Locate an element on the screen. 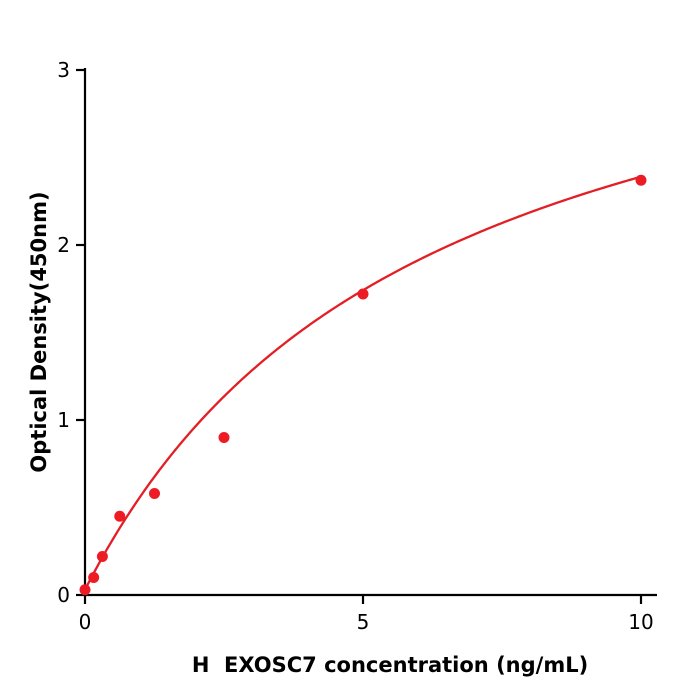 The width and height of the screenshot is (700, 700). x-tick-label: 5 is located at coordinates (363, 622).